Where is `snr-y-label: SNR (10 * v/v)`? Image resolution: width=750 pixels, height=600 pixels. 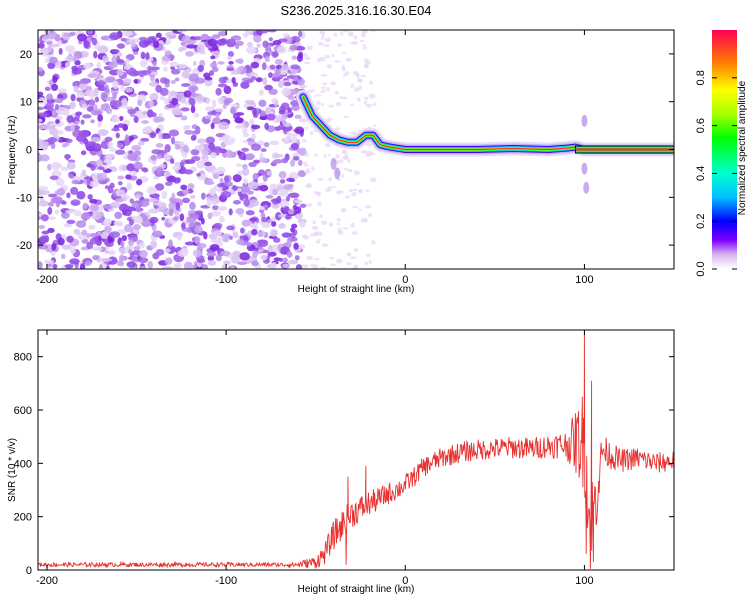
snr-y-label: SNR (10 * v/v) is located at coordinates (12, 470).